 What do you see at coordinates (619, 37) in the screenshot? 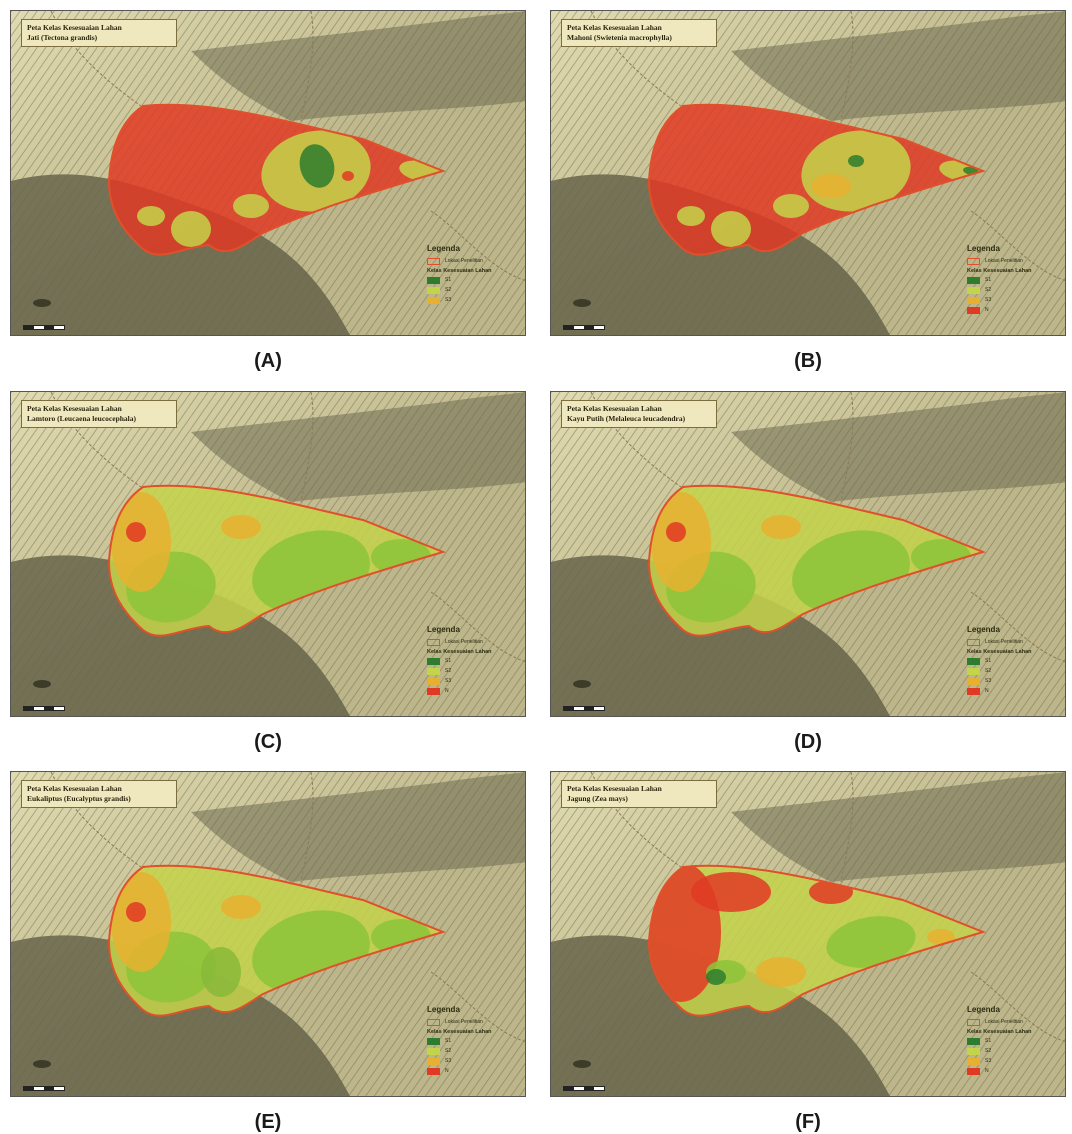
I see `map-subtitle: Mahoni (Swietenia macrophylla)` at bounding box center [619, 37].